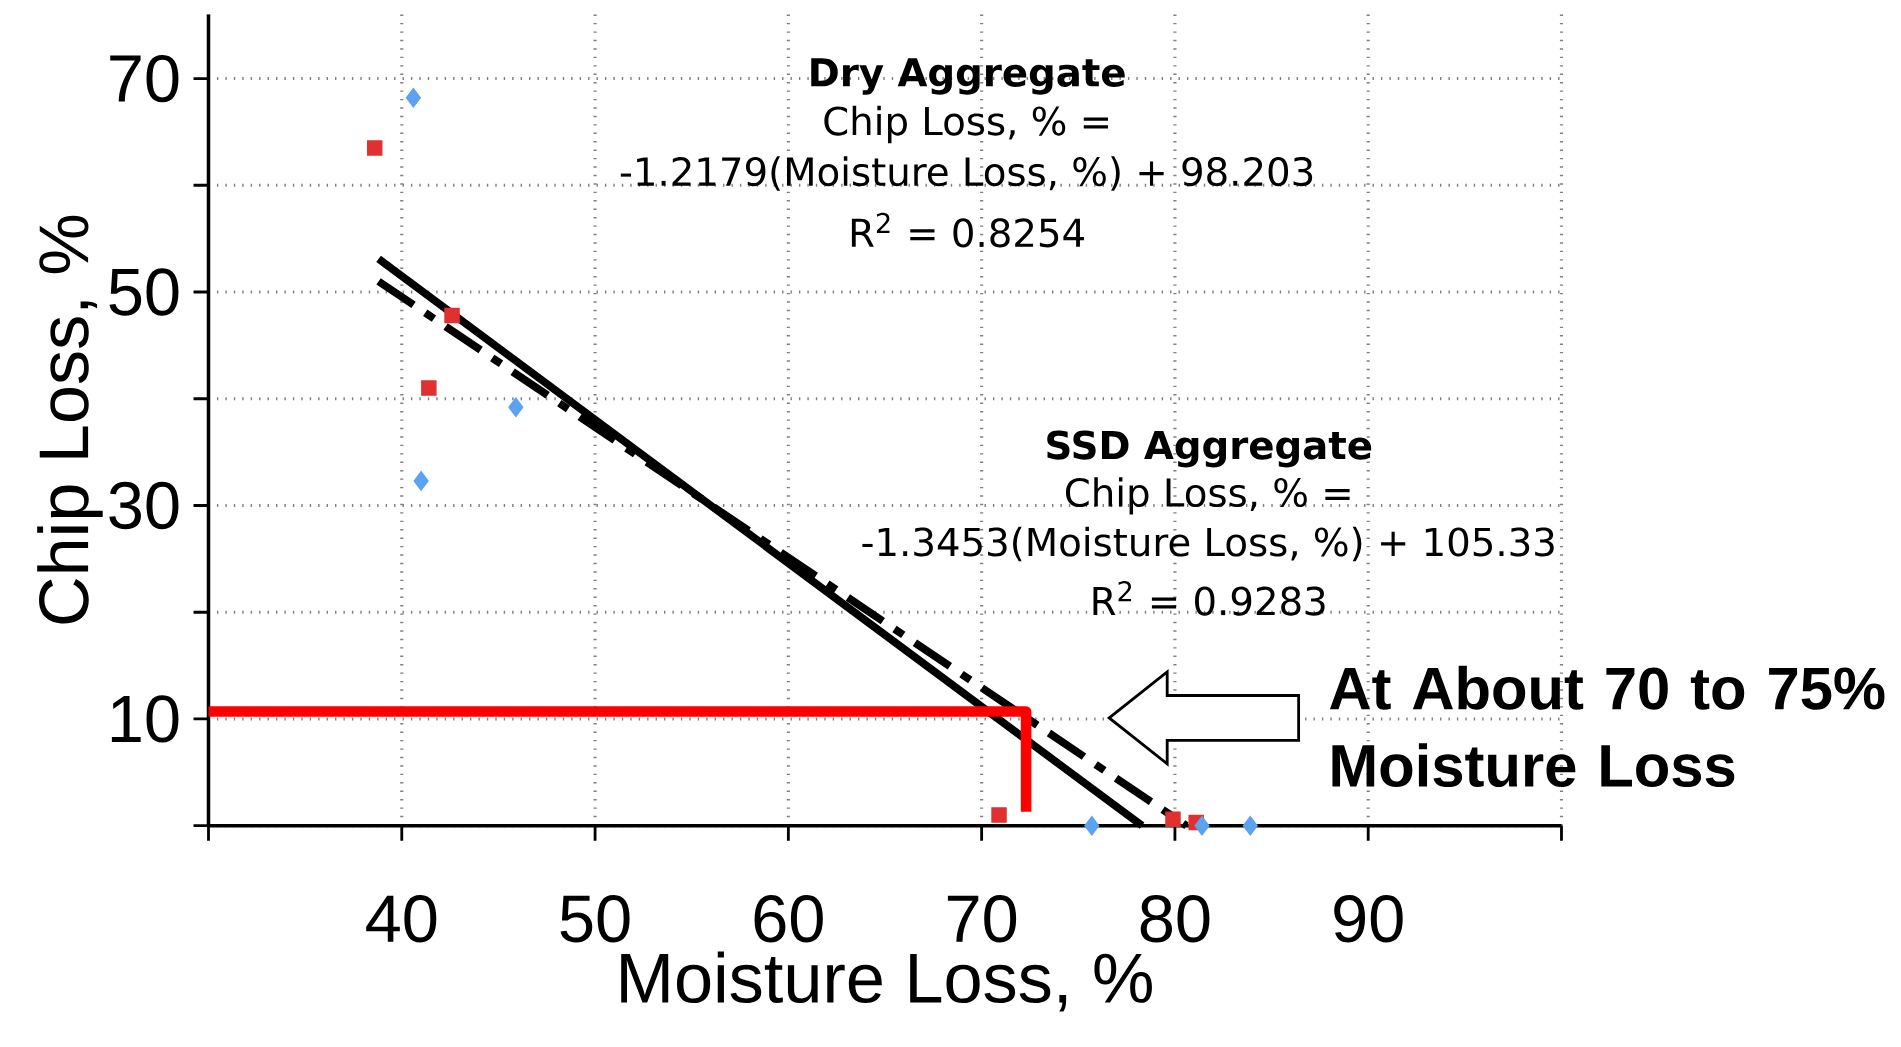 Image resolution: width=1901 pixels, height=1047 pixels. What do you see at coordinates (1209, 598) in the screenshot?
I see `annotation: R$^{2}$ = 0.9283` at bounding box center [1209, 598].